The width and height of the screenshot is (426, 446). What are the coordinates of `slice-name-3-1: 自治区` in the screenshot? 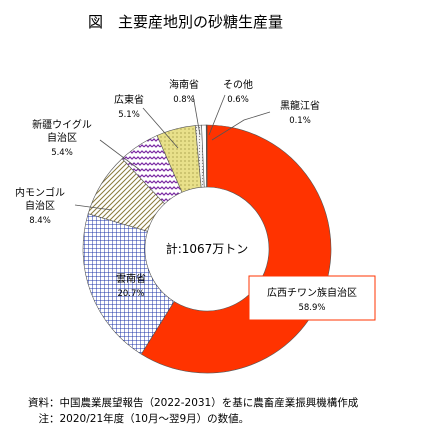 It's located at (62, 137).